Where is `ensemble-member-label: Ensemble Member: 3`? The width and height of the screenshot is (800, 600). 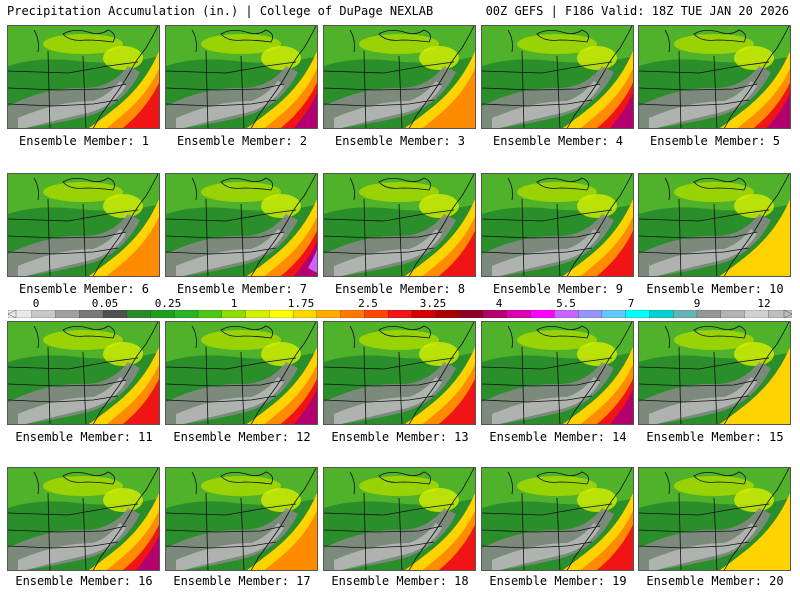
ensemble-member-label: Ensemble Member: 3 is located at coordinates (400, 141).